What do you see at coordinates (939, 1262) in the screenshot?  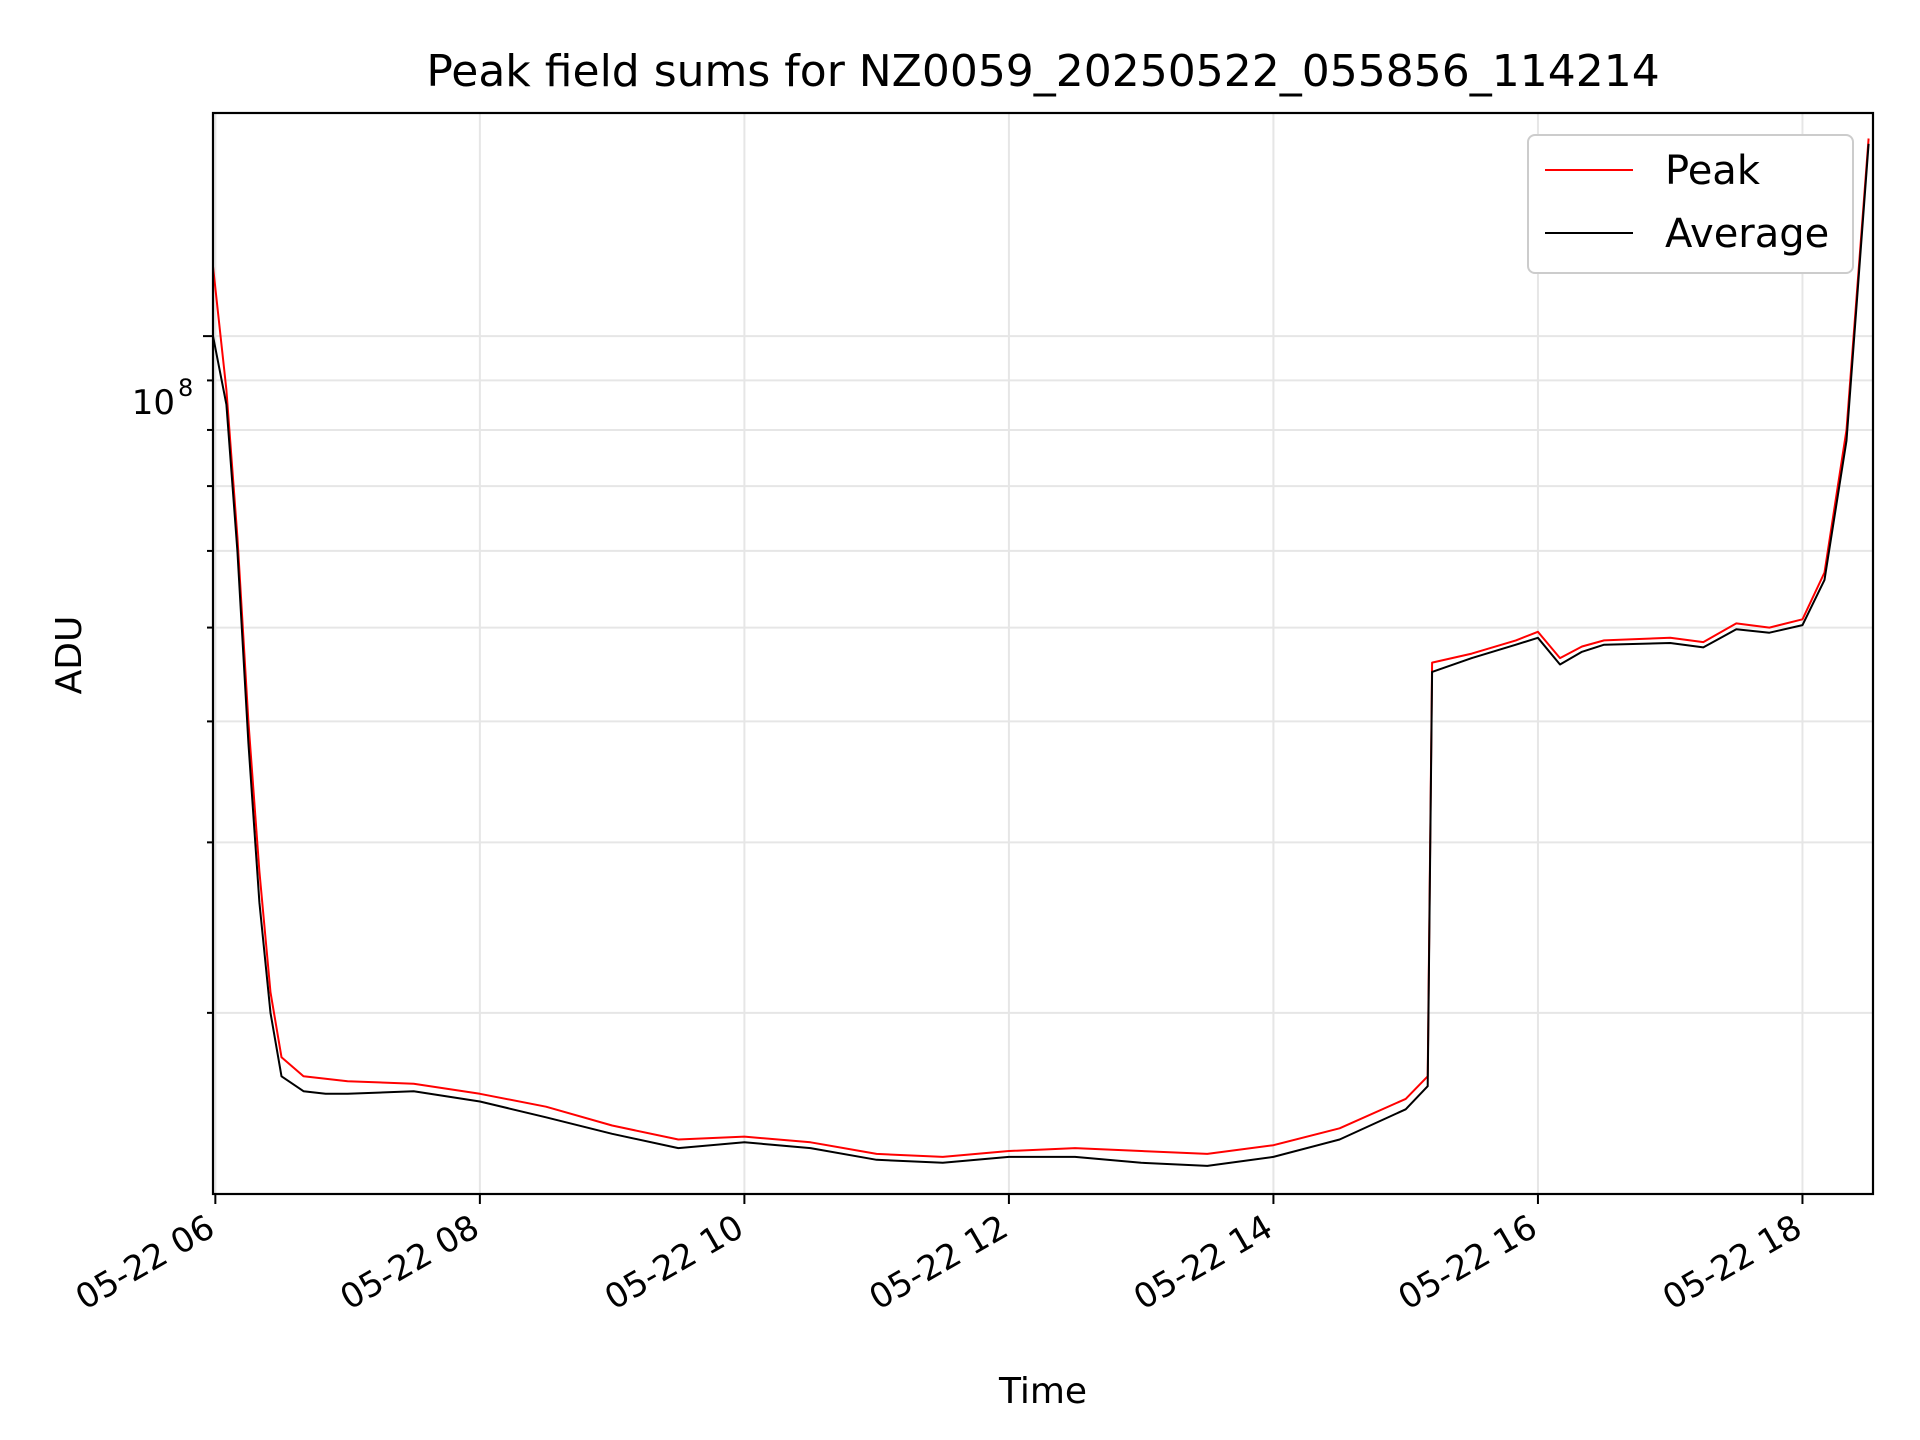 I see `x-tick-label: 05-22 12` at bounding box center [939, 1262].